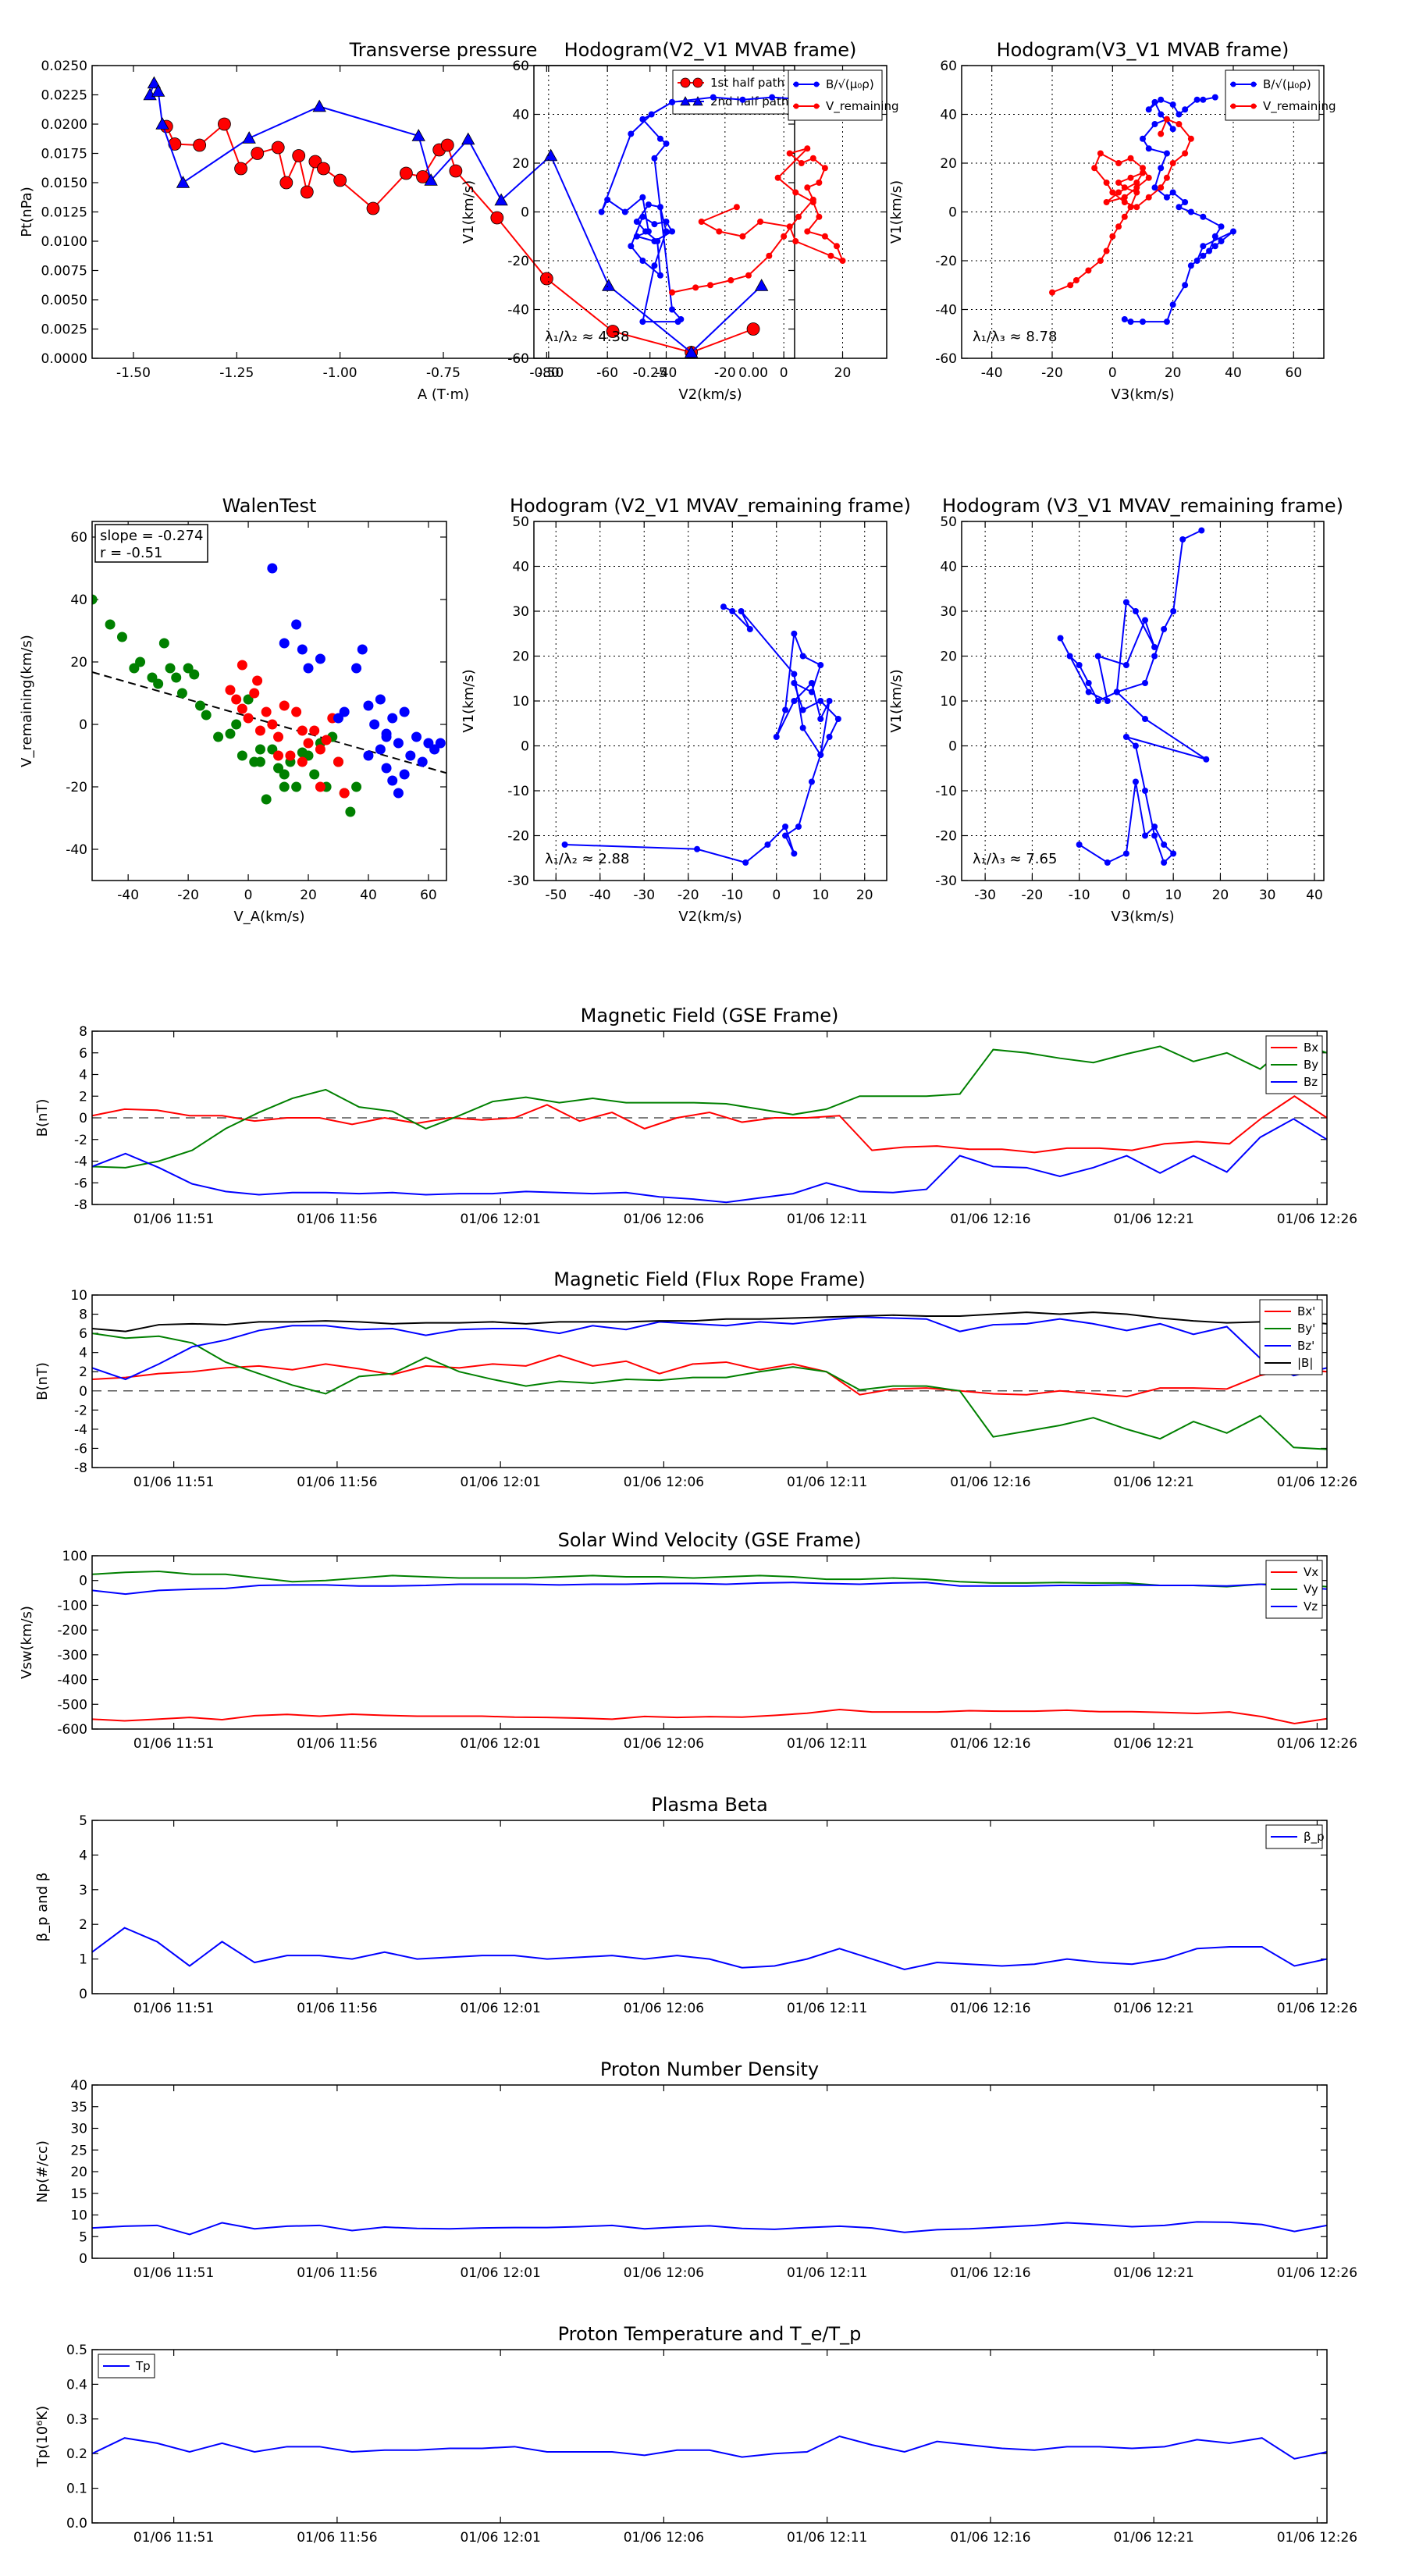  What do you see at coordinates (429, 895) in the screenshot?
I see `x-tick-label: 60` at bounding box center [429, 895].